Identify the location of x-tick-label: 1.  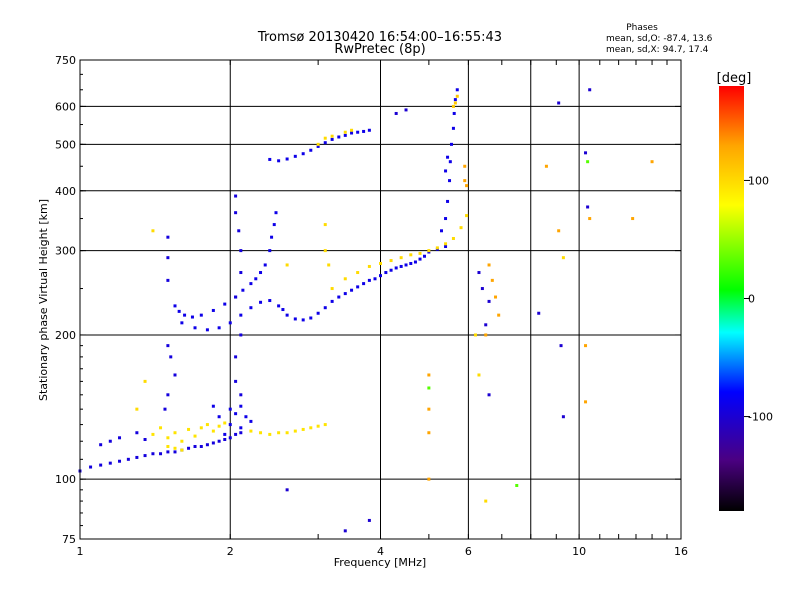
(80, 551).